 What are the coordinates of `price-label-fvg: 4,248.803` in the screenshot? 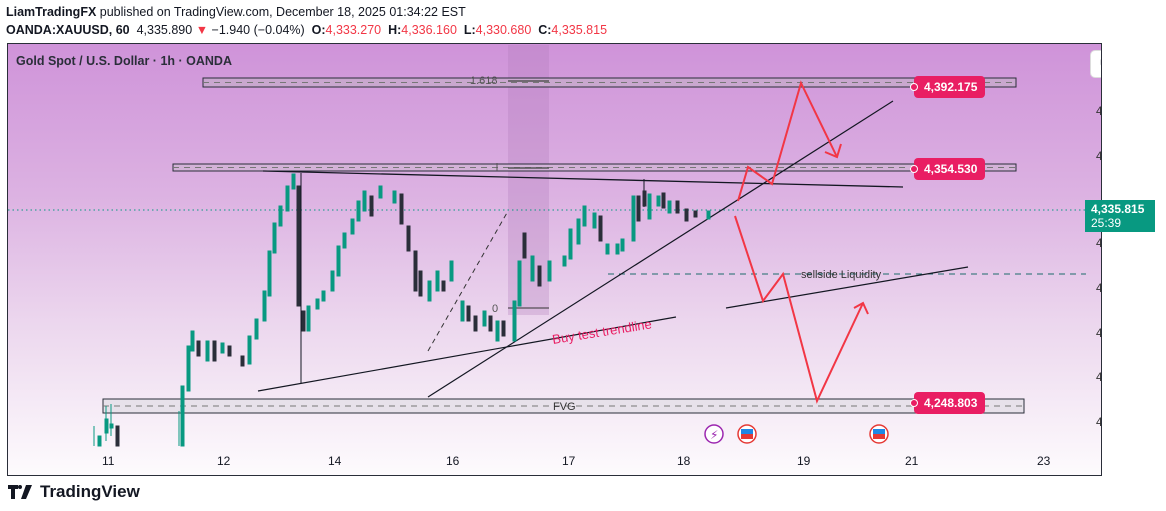 It's located at (947, 403).